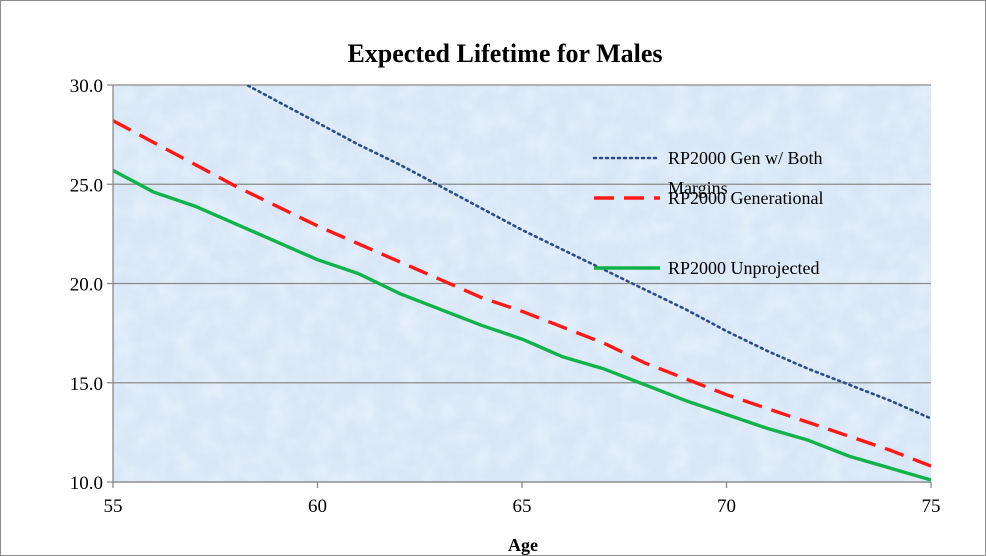  Describe the element at coordinates (745, 158) in the screenshot. I see `legend-label-1: RP2000 Gen w/ Both` at that location.